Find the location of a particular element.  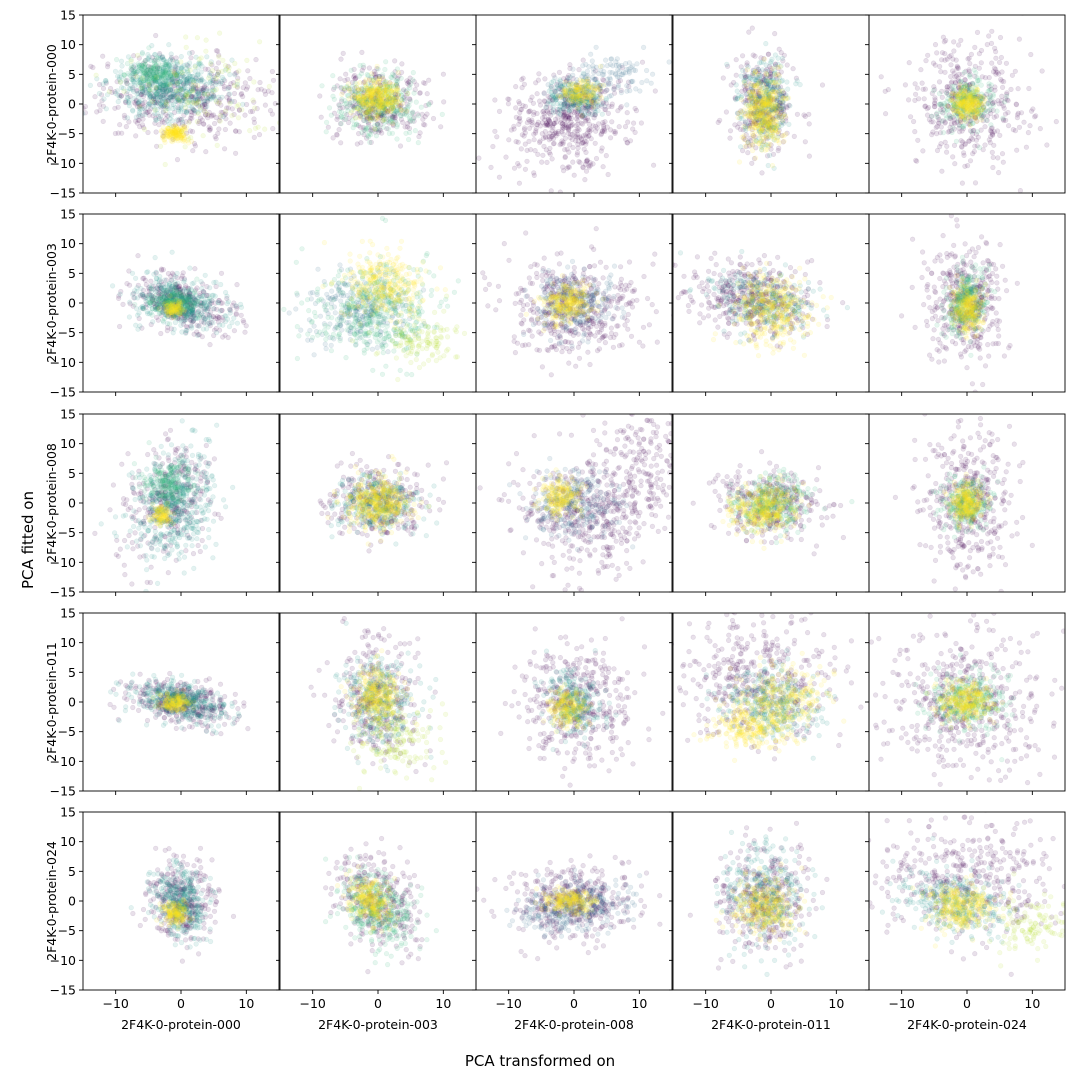

y-tick-label: 15 is located at coordinates (68, 15).